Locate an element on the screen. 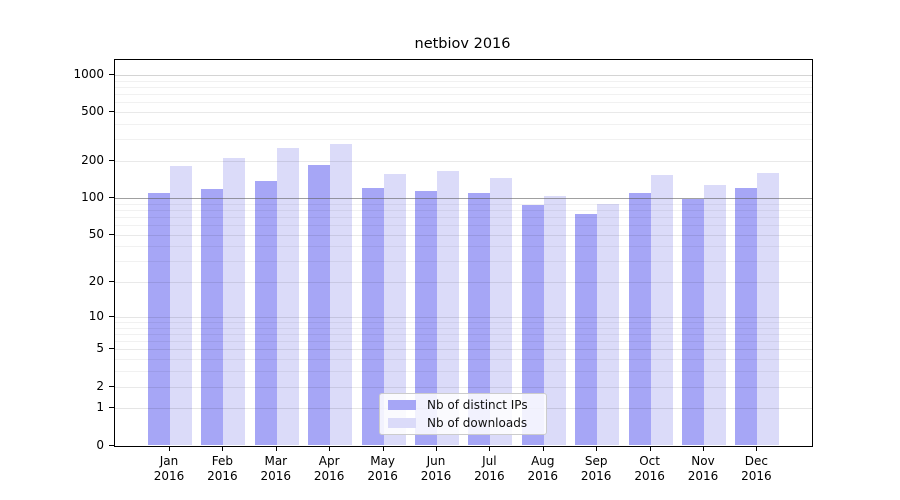 This screenshot has width=900, height=500. x-tick-apr is located at coordinates (330, 448).